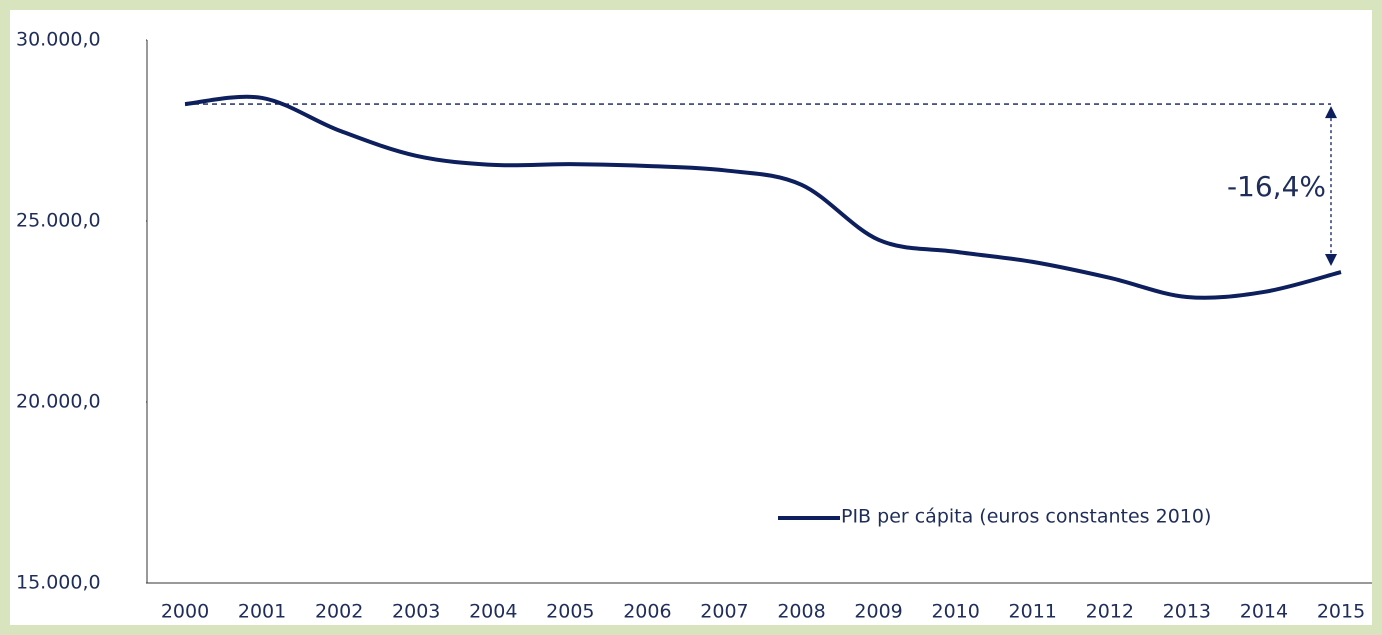 The width and height of the screenshot is (1382, 635). What do you see at coordinates (1264, 612) in the screenshot?
I see `x-tick-label: 2014` at bounding box center [1264, 612].